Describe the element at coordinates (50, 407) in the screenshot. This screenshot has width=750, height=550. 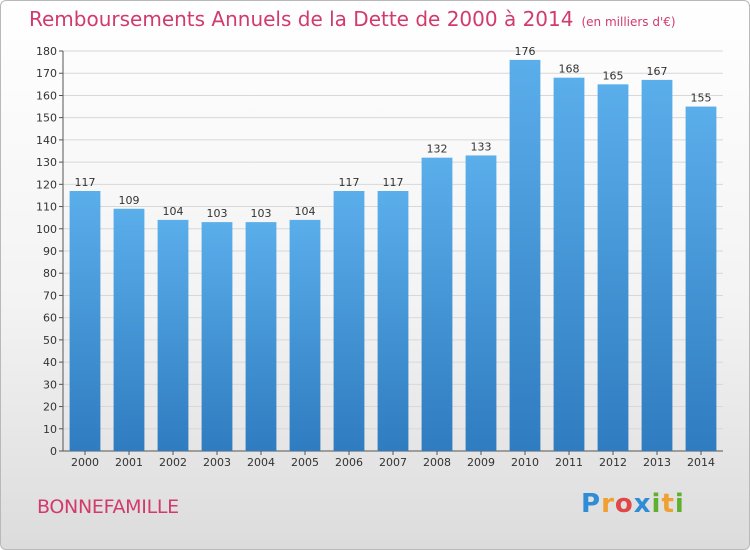
I see `y-tick-label-20: 20` at that location.